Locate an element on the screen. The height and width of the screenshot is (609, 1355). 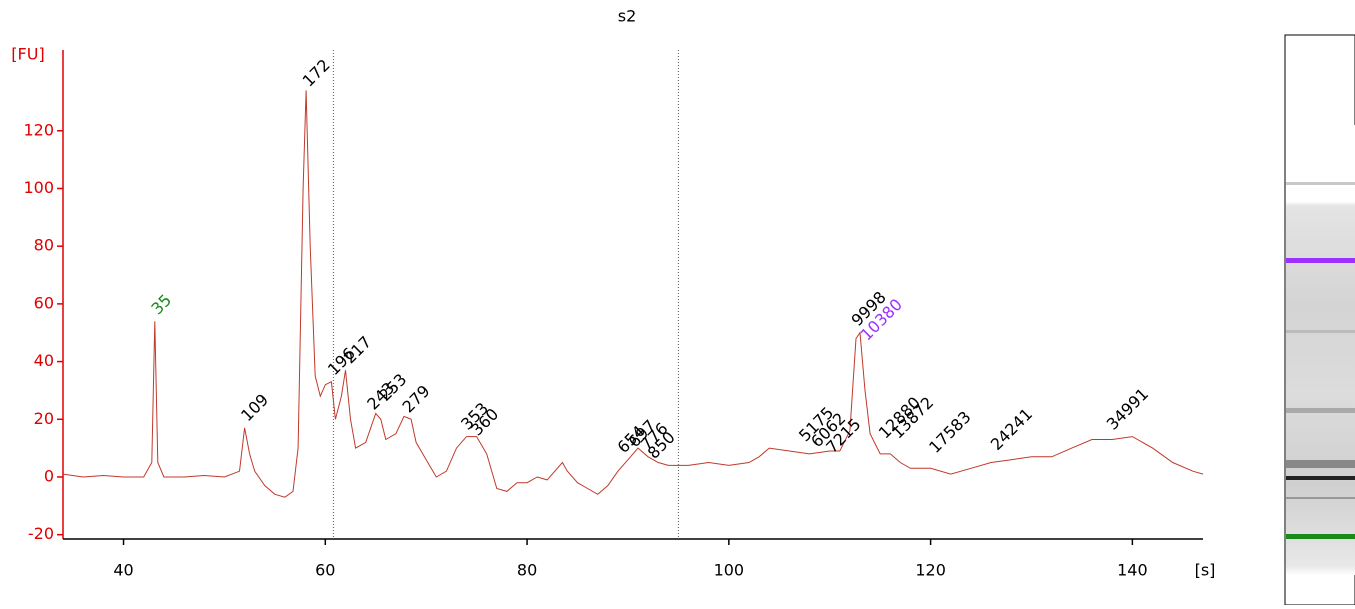
x-tick-label: 140 is located at coordinates (1132, 570).